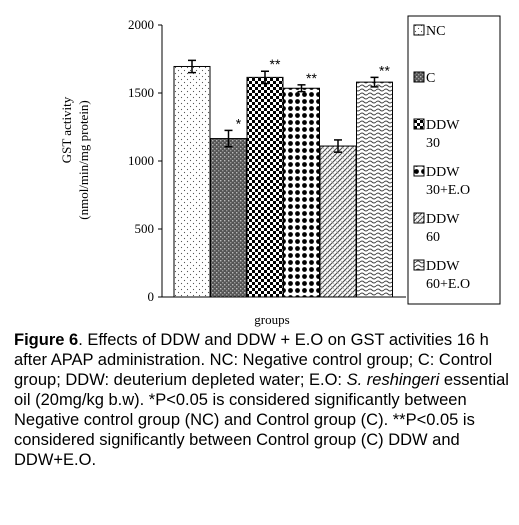 This screenshot has height=525, width=519. Describe the element at coordinates (430, 78) in the screenshot. I see `legend-label-2: C` at that location.